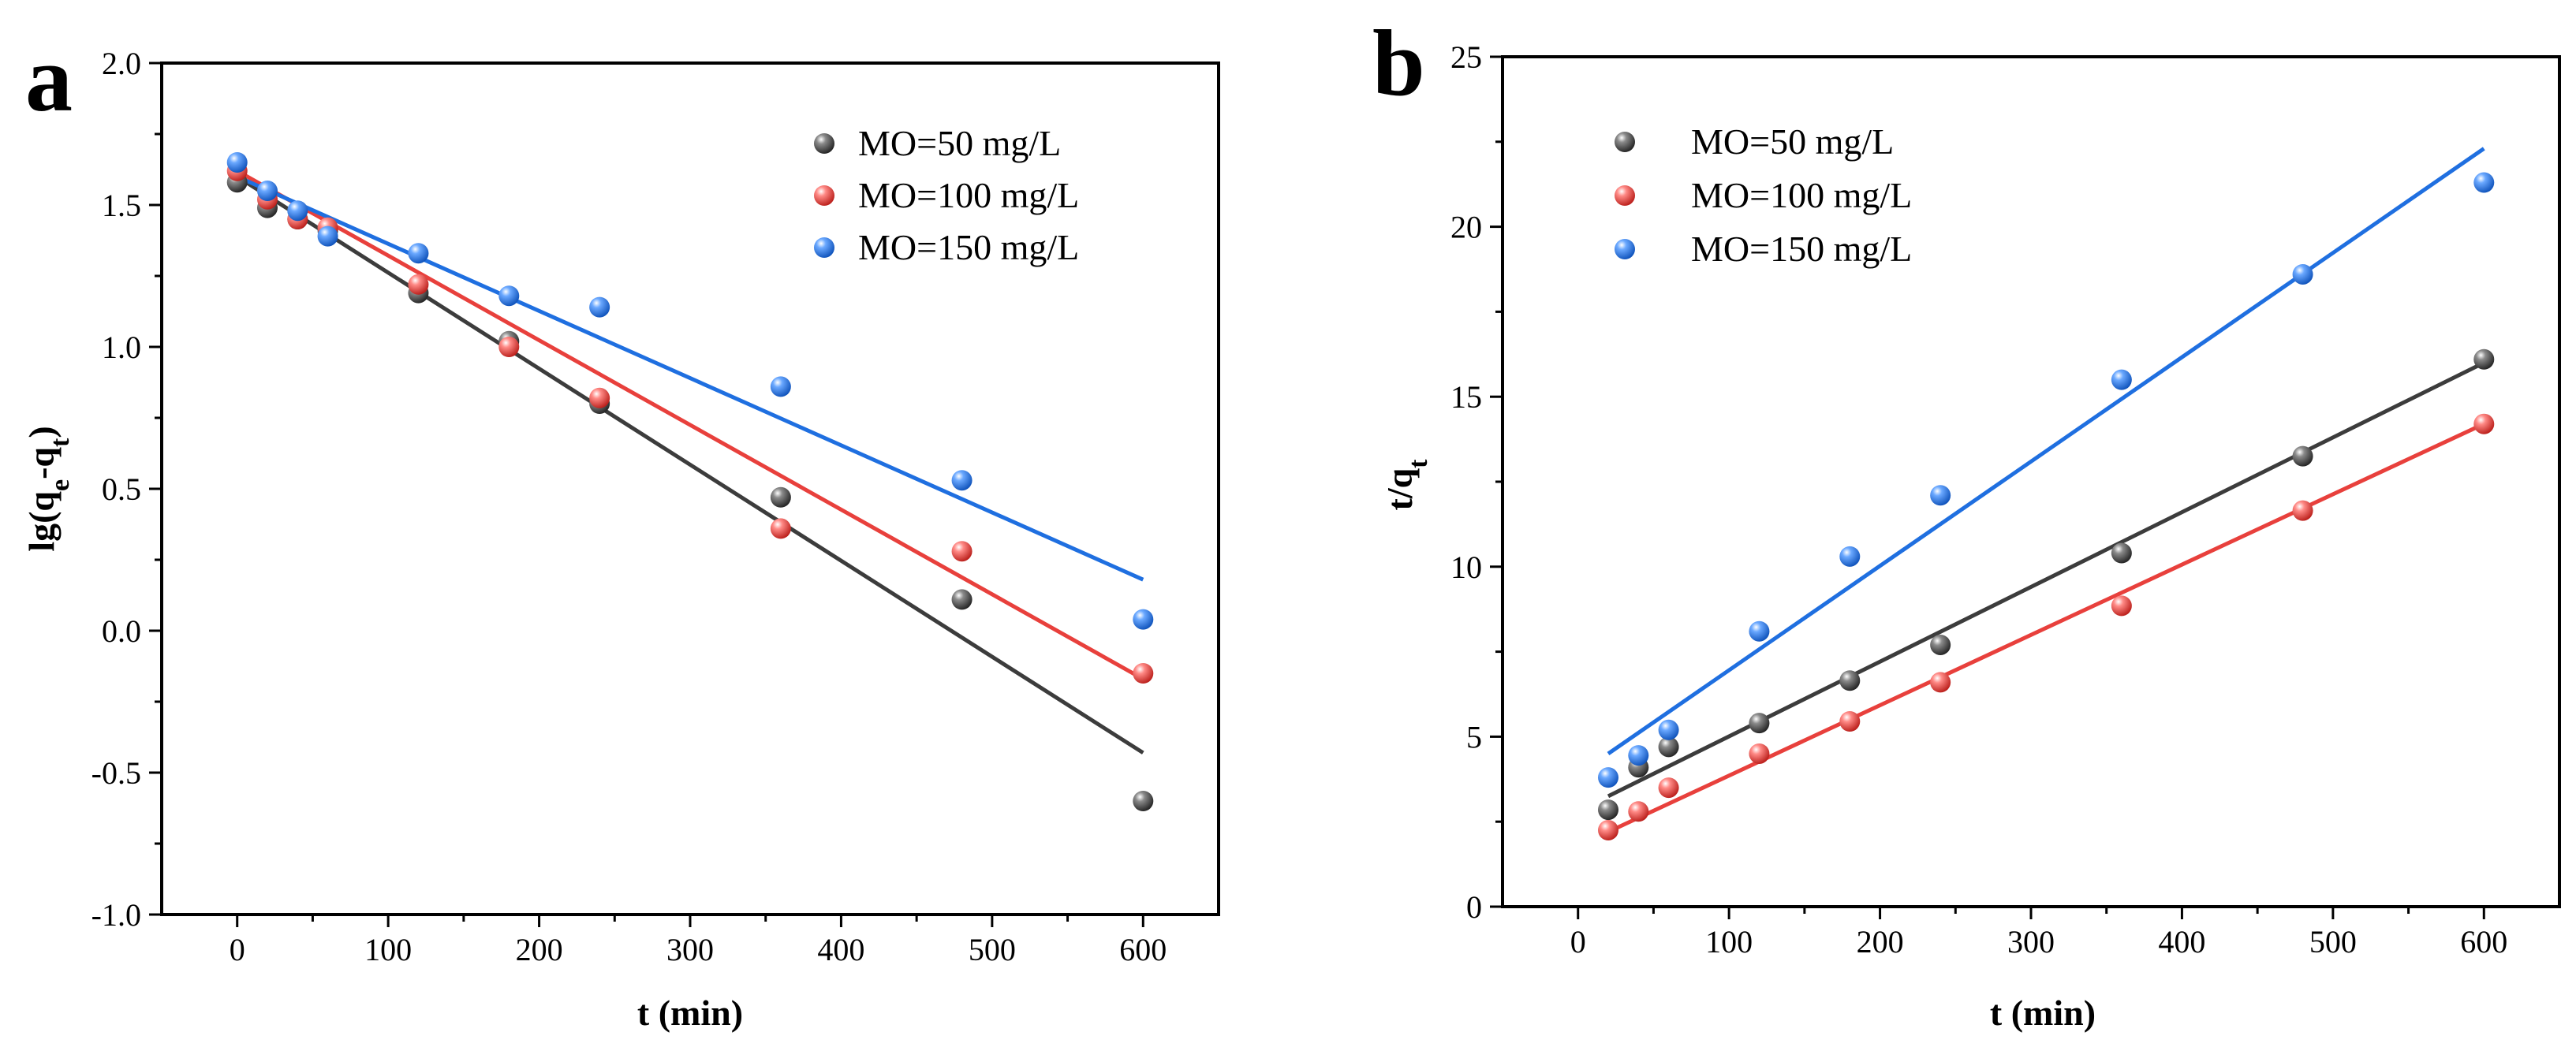 The height and width of the screenshot is (1047, 2576). I want to click on panel-b-x-axis: 0 100 200 300 400 500 600, so click(2038, 933).